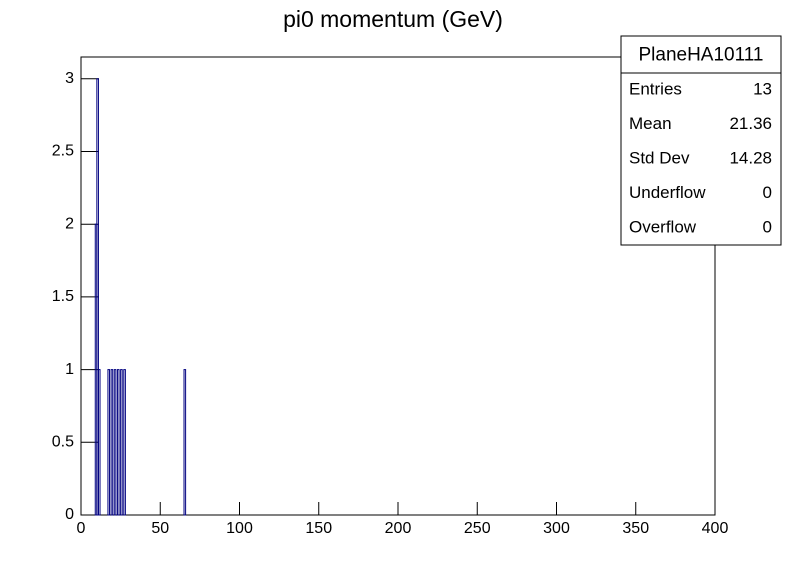  What do you see at coordinates (556, 528) in the screenshot?
I see `x-tick-label: 300` at bounding box center [556, 528].